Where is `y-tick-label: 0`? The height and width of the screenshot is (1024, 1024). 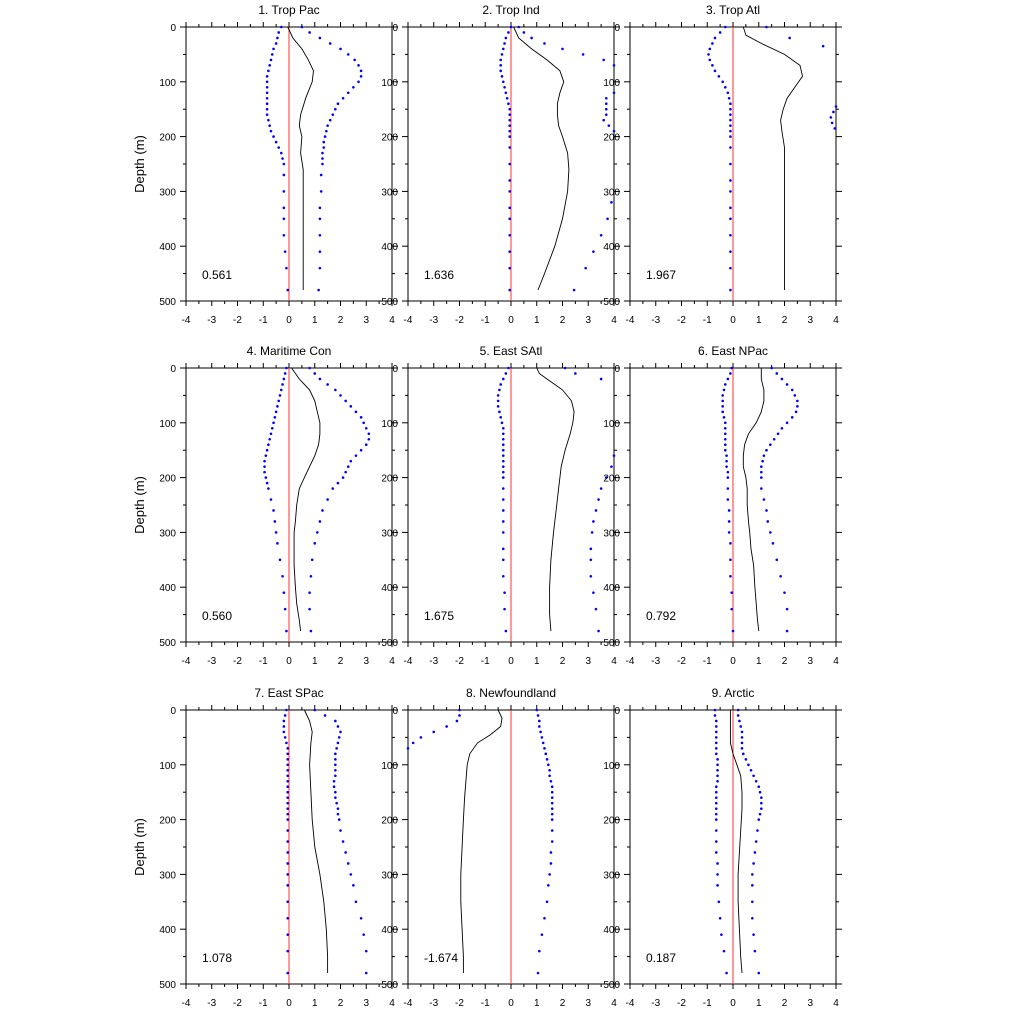
y-tick-label: 0 is located at coordinates (617, 28).